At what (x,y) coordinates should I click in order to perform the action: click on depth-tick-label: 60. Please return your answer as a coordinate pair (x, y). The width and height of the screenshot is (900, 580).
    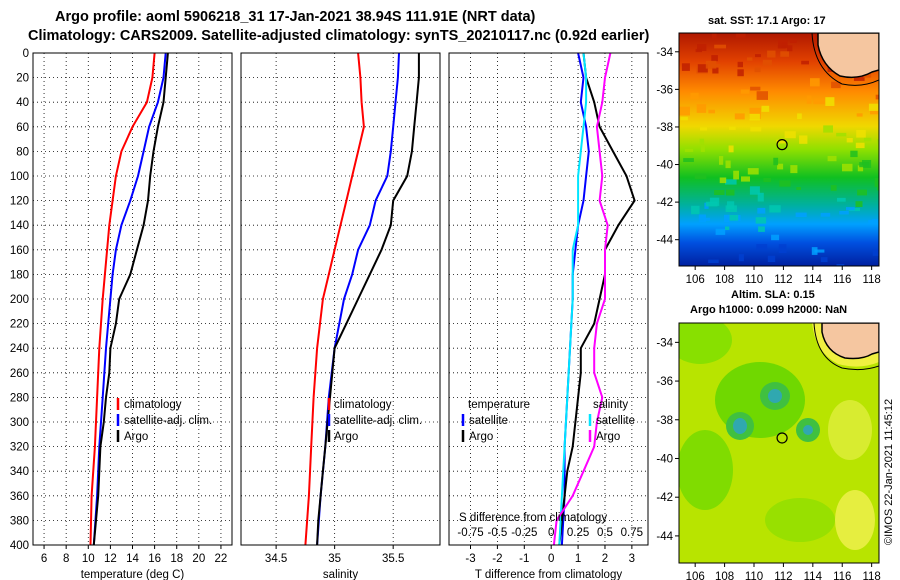
    Looking at the image, I should click on (22, 128).